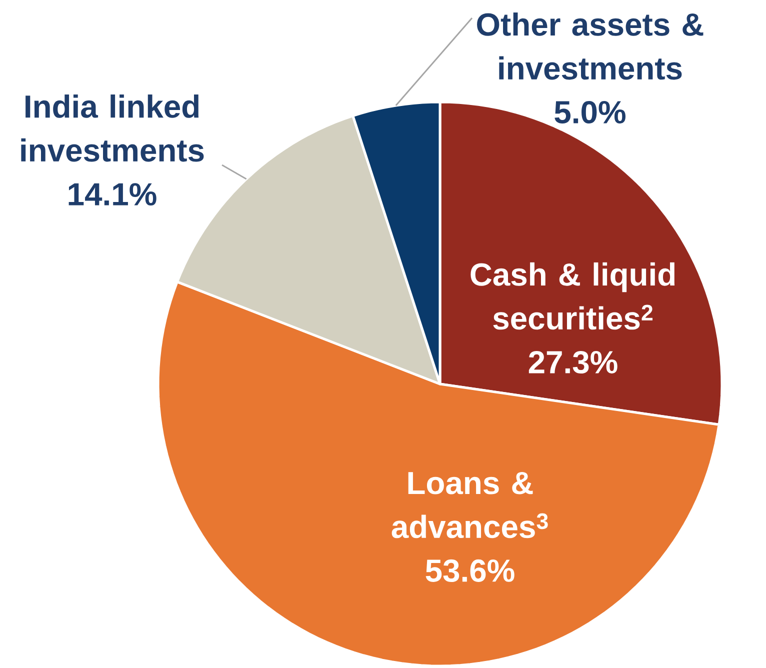 The width and height of the screenshot is (766, 668). What do you see at coordinates (572, 296) in the screenshot?
I see `slice-label: Cash & liquid securities$^{2}$` at bounding box center [572, 296].